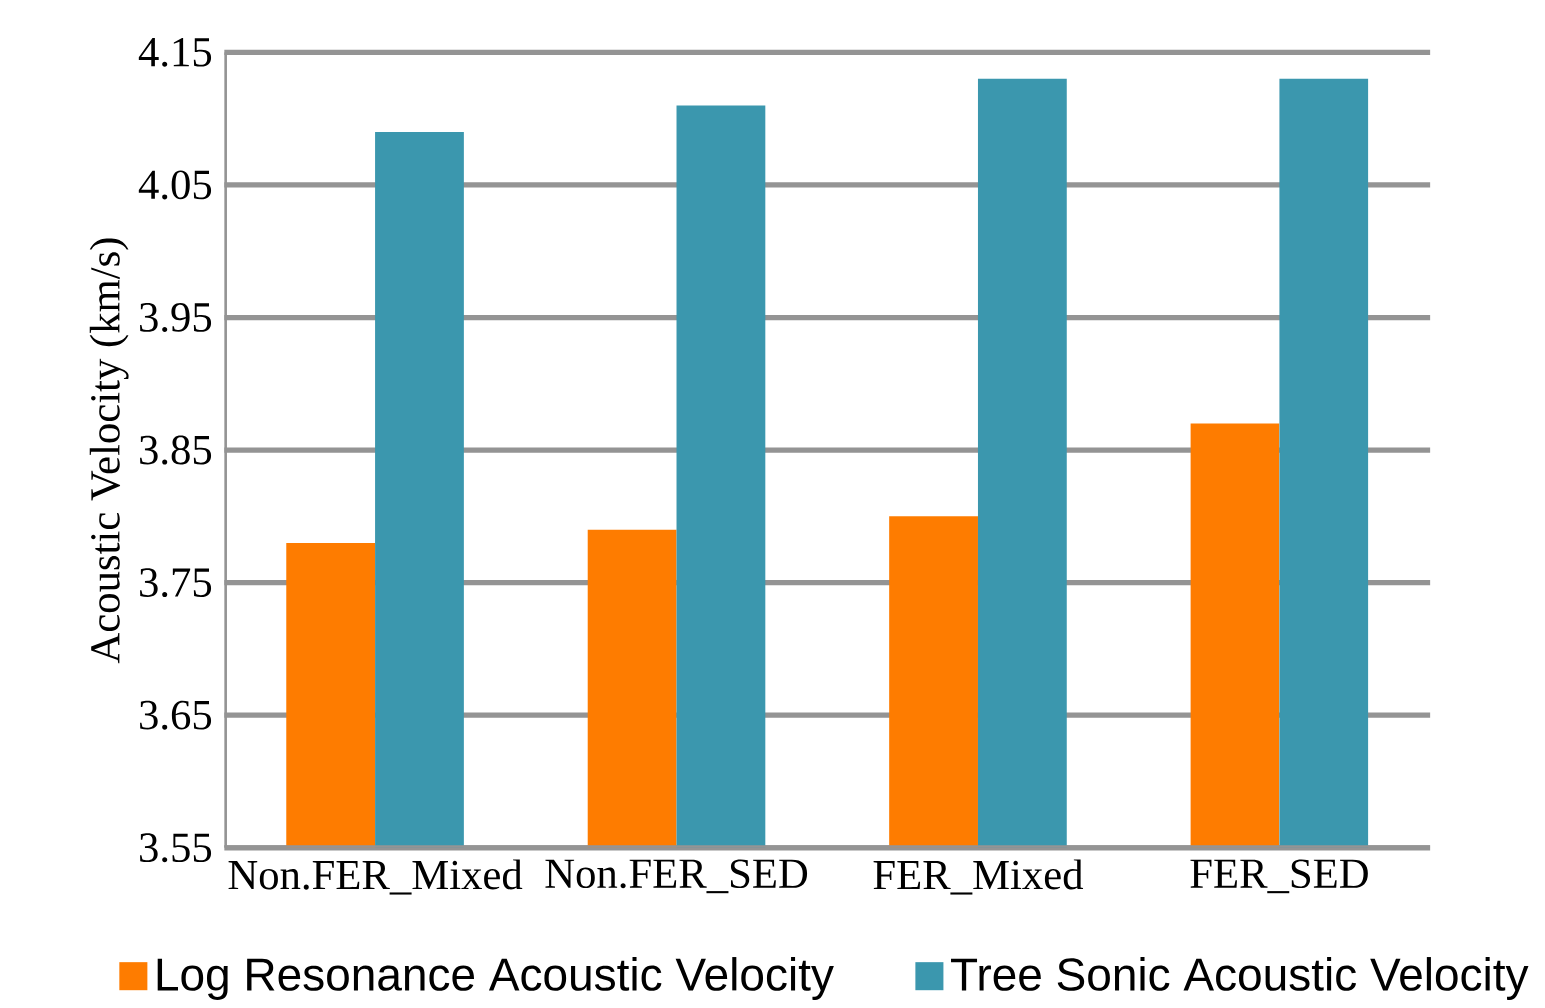 This screenshot has height=1008, width=1545. What do you see at coordinates (176, 715) in the screenshot?
I see `y-tick-label: 3.65` at bounding box center [176, 715].